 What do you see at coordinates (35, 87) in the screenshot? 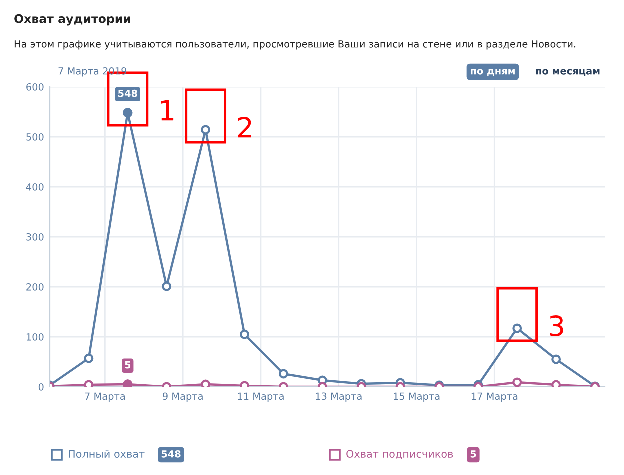
I see `y-tick-label: 600` at bounding box center [35, 87].